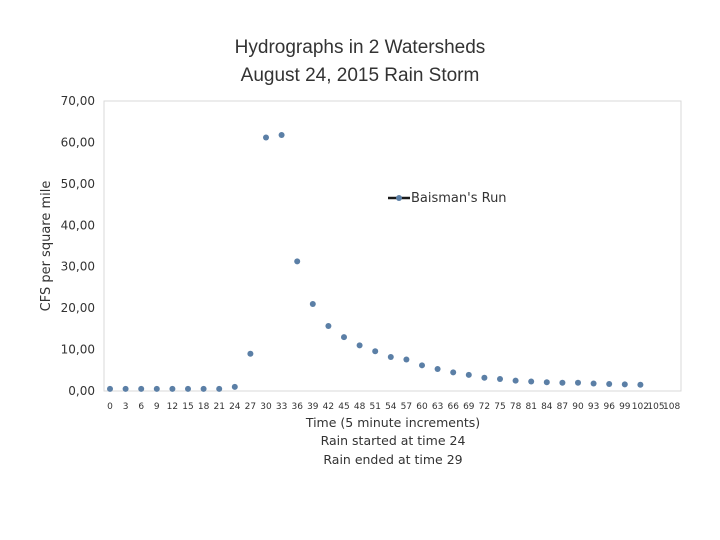 The height and width of the screenshot is (540, 720). Describe the element at coordinates (266, 407) in the screenshot. I see `x-tick-label: 30` at that location.